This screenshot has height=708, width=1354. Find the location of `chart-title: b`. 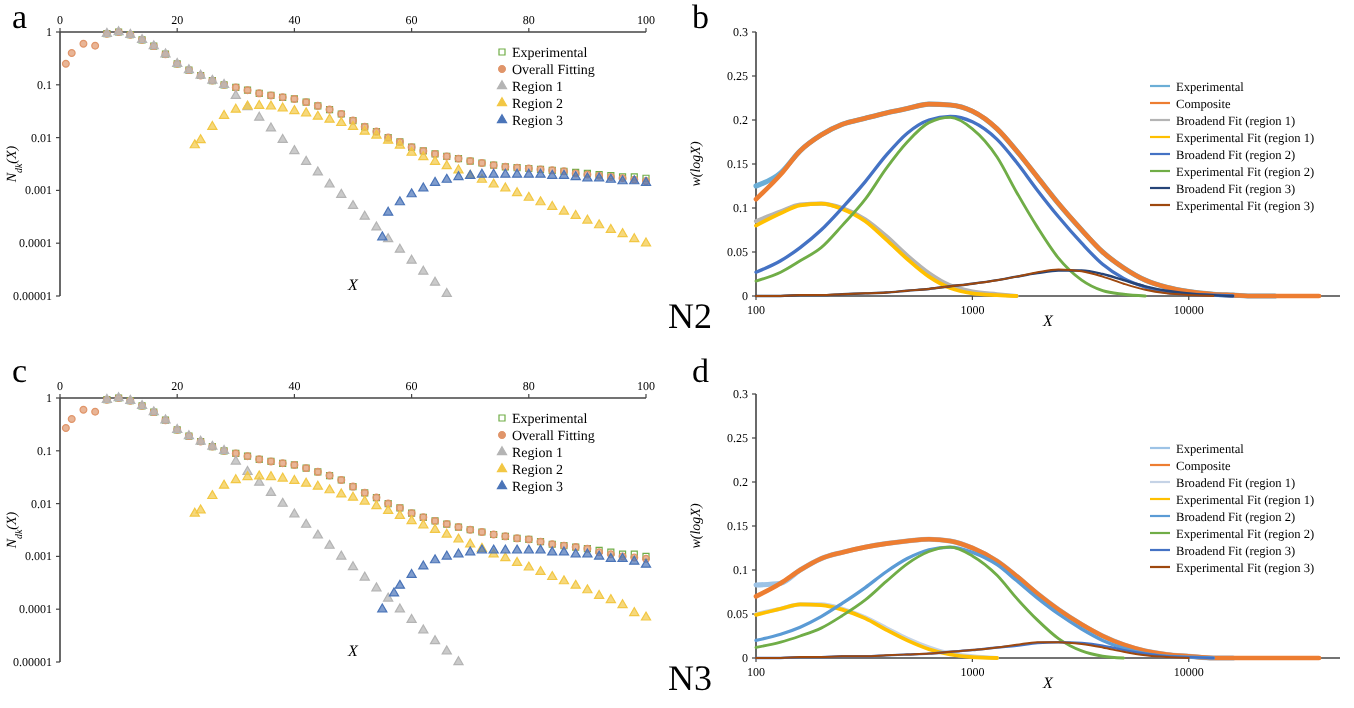

chart-title: b is located at coordinates (700, 18).